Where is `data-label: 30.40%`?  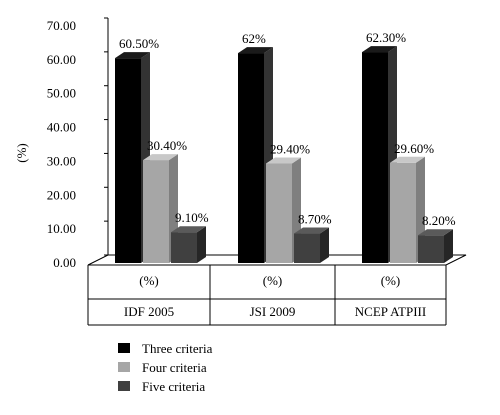 data-label: 30.40% is located at coordinates (167, 145).